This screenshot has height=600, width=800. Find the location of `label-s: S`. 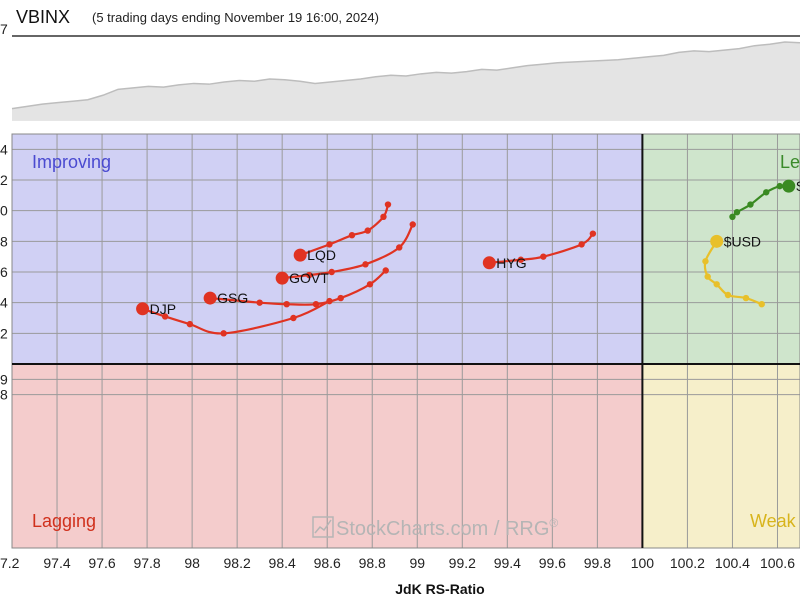

label-s: S is located at coordinates (798, 186).